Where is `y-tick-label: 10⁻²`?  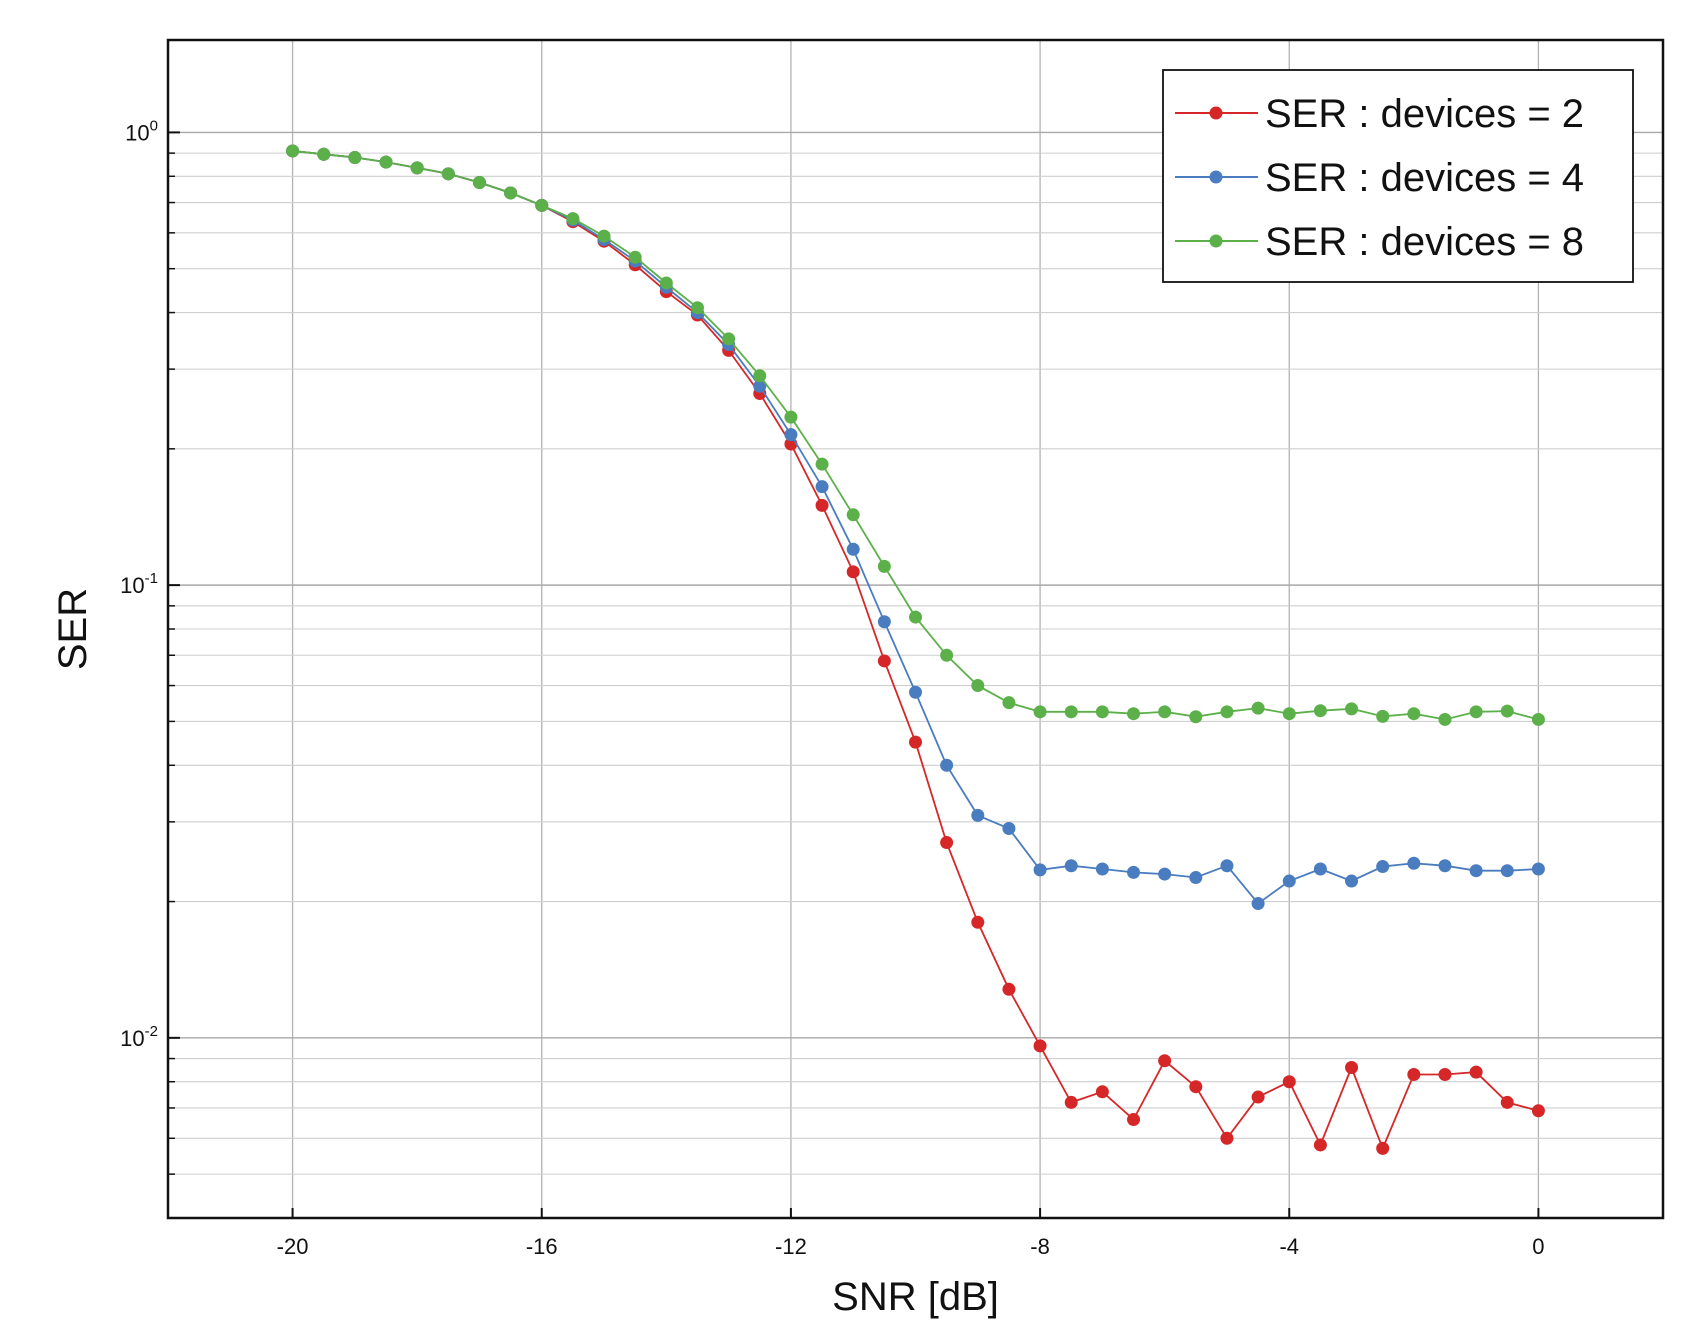
y-tick-label: 10⁻² is located at coordinates (139, 1037).